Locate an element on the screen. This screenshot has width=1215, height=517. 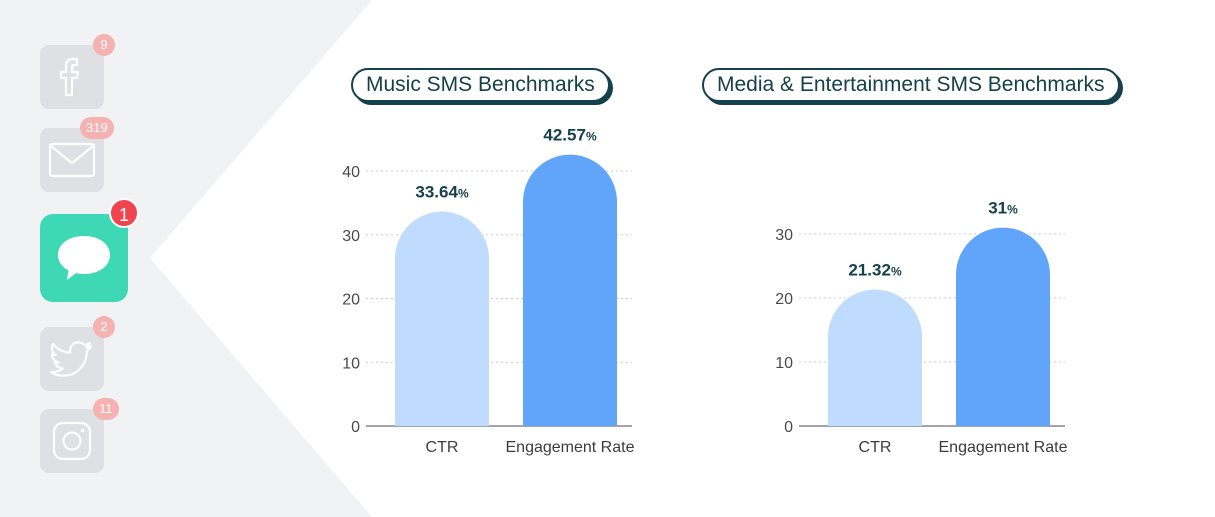
twitter-icon is located at coordinates (71, 359).